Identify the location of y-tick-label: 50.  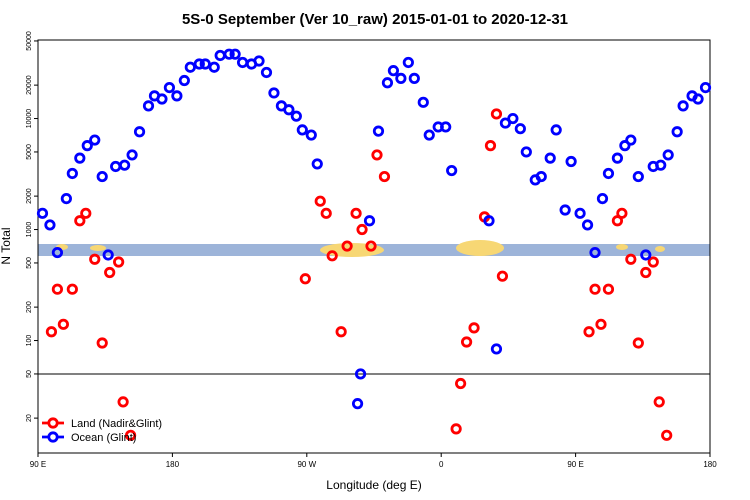
(29, 374).